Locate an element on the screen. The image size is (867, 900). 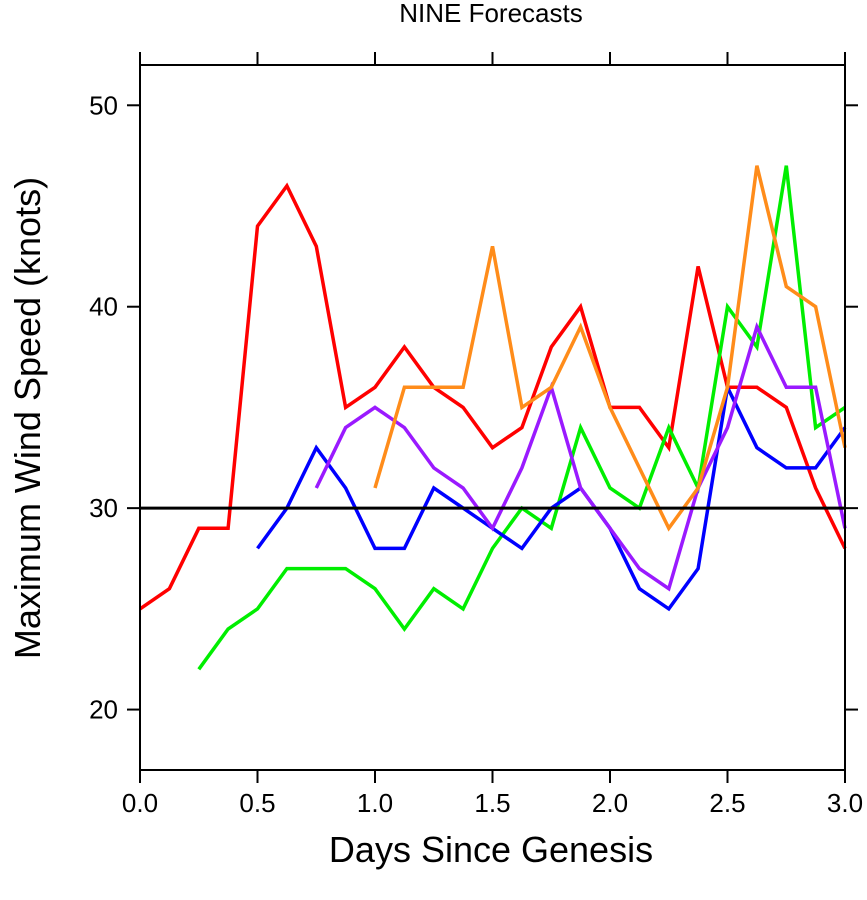
chart-title: NINE Forecasts is located at coordinates (491, 14).